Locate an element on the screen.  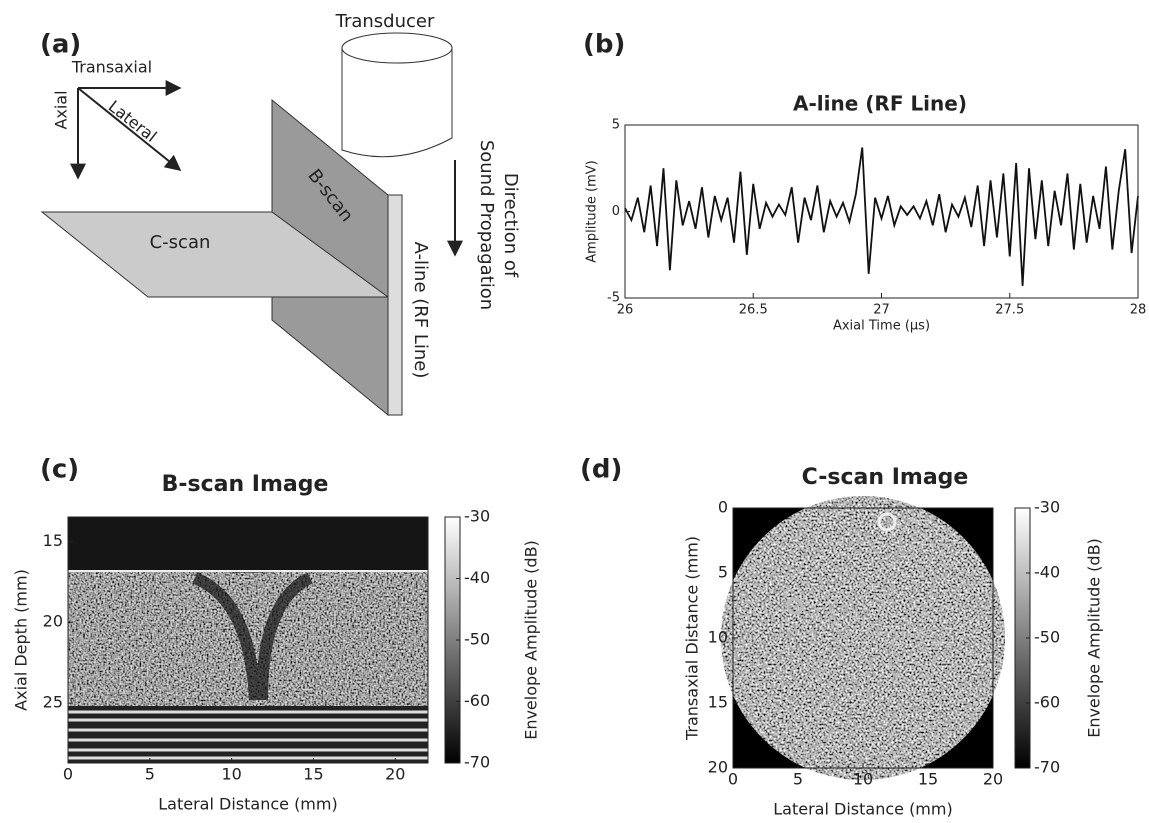
chart-title: A-line (RF Line) is located at coordinates (880, 104).